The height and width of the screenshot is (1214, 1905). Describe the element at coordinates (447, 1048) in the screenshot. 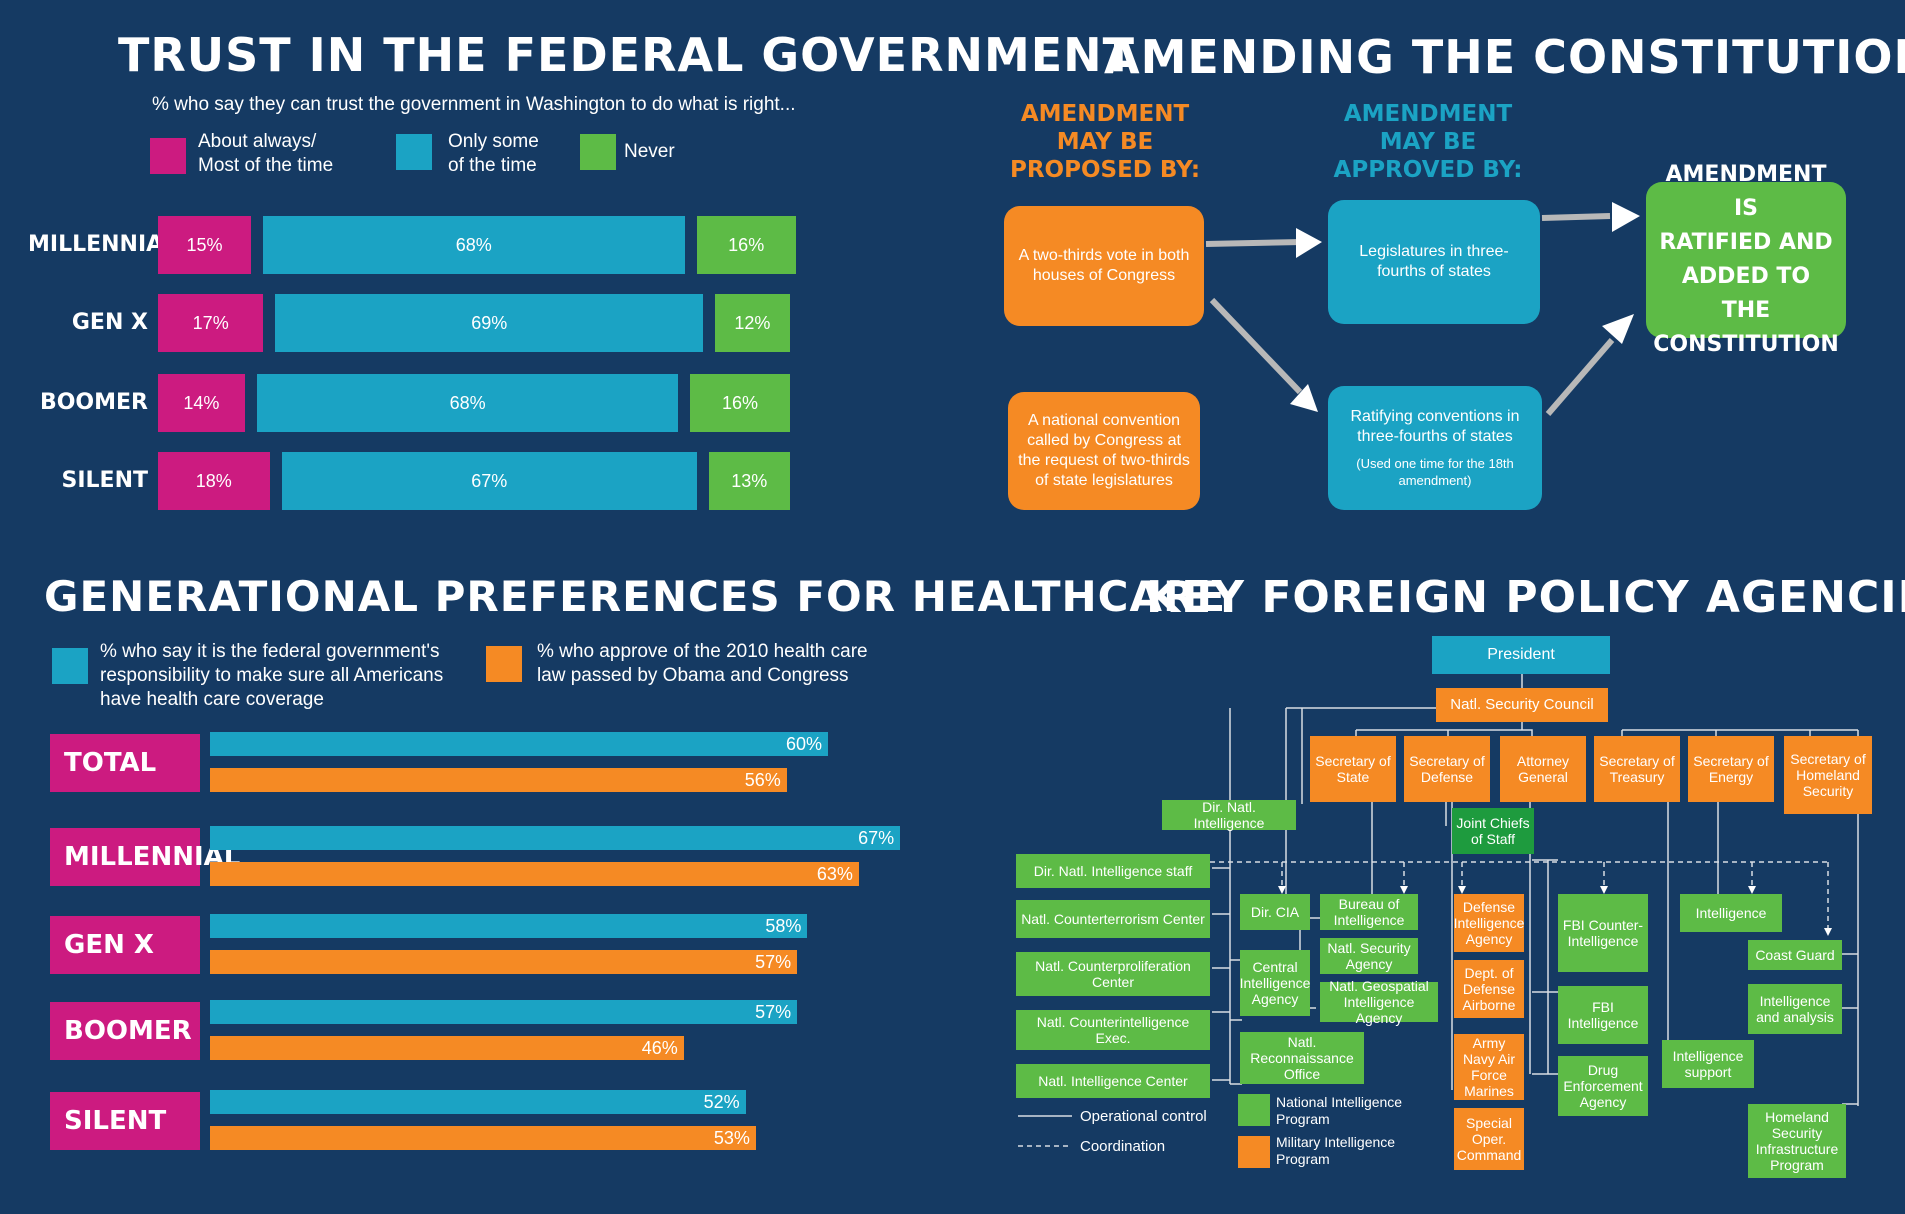

I see `hc-bar-approve: 46%` at that location.